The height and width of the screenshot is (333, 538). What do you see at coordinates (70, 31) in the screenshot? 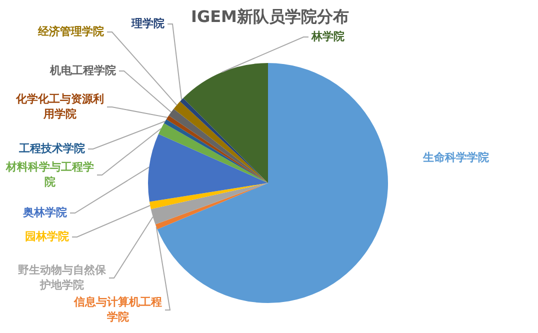
I see `slice-label: 经济管理学院` at bounding box center [70, 31].